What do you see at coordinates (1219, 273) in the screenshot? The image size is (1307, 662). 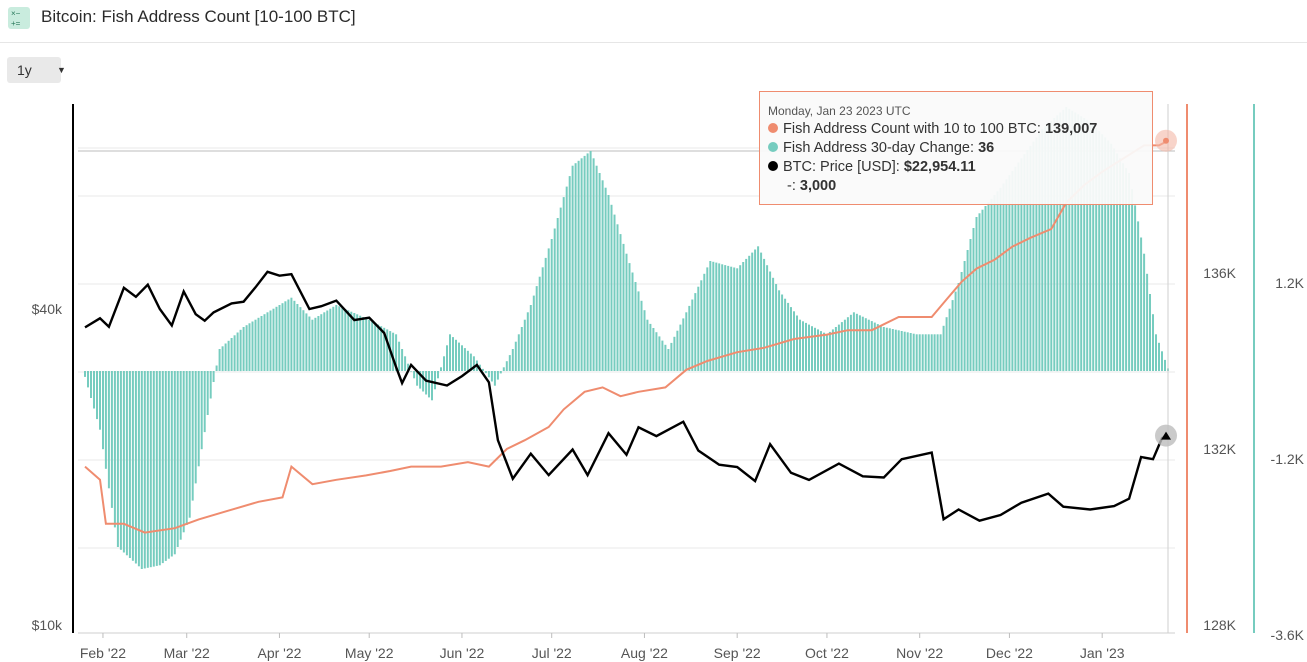 I see `y-right-count-tick-label: 136K` at bounding box center [1219, 273].